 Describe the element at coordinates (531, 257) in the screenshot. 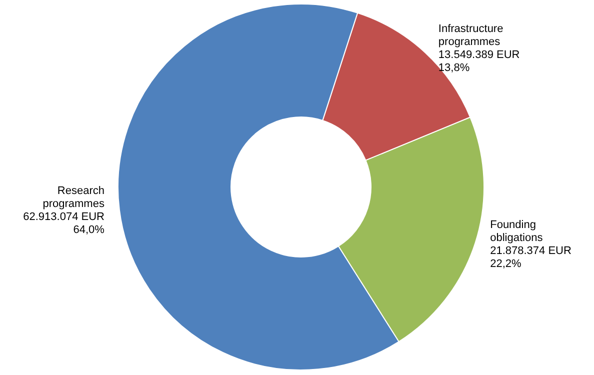

I see `data-label: 21.878.374 EUR 22,2%` at that location.